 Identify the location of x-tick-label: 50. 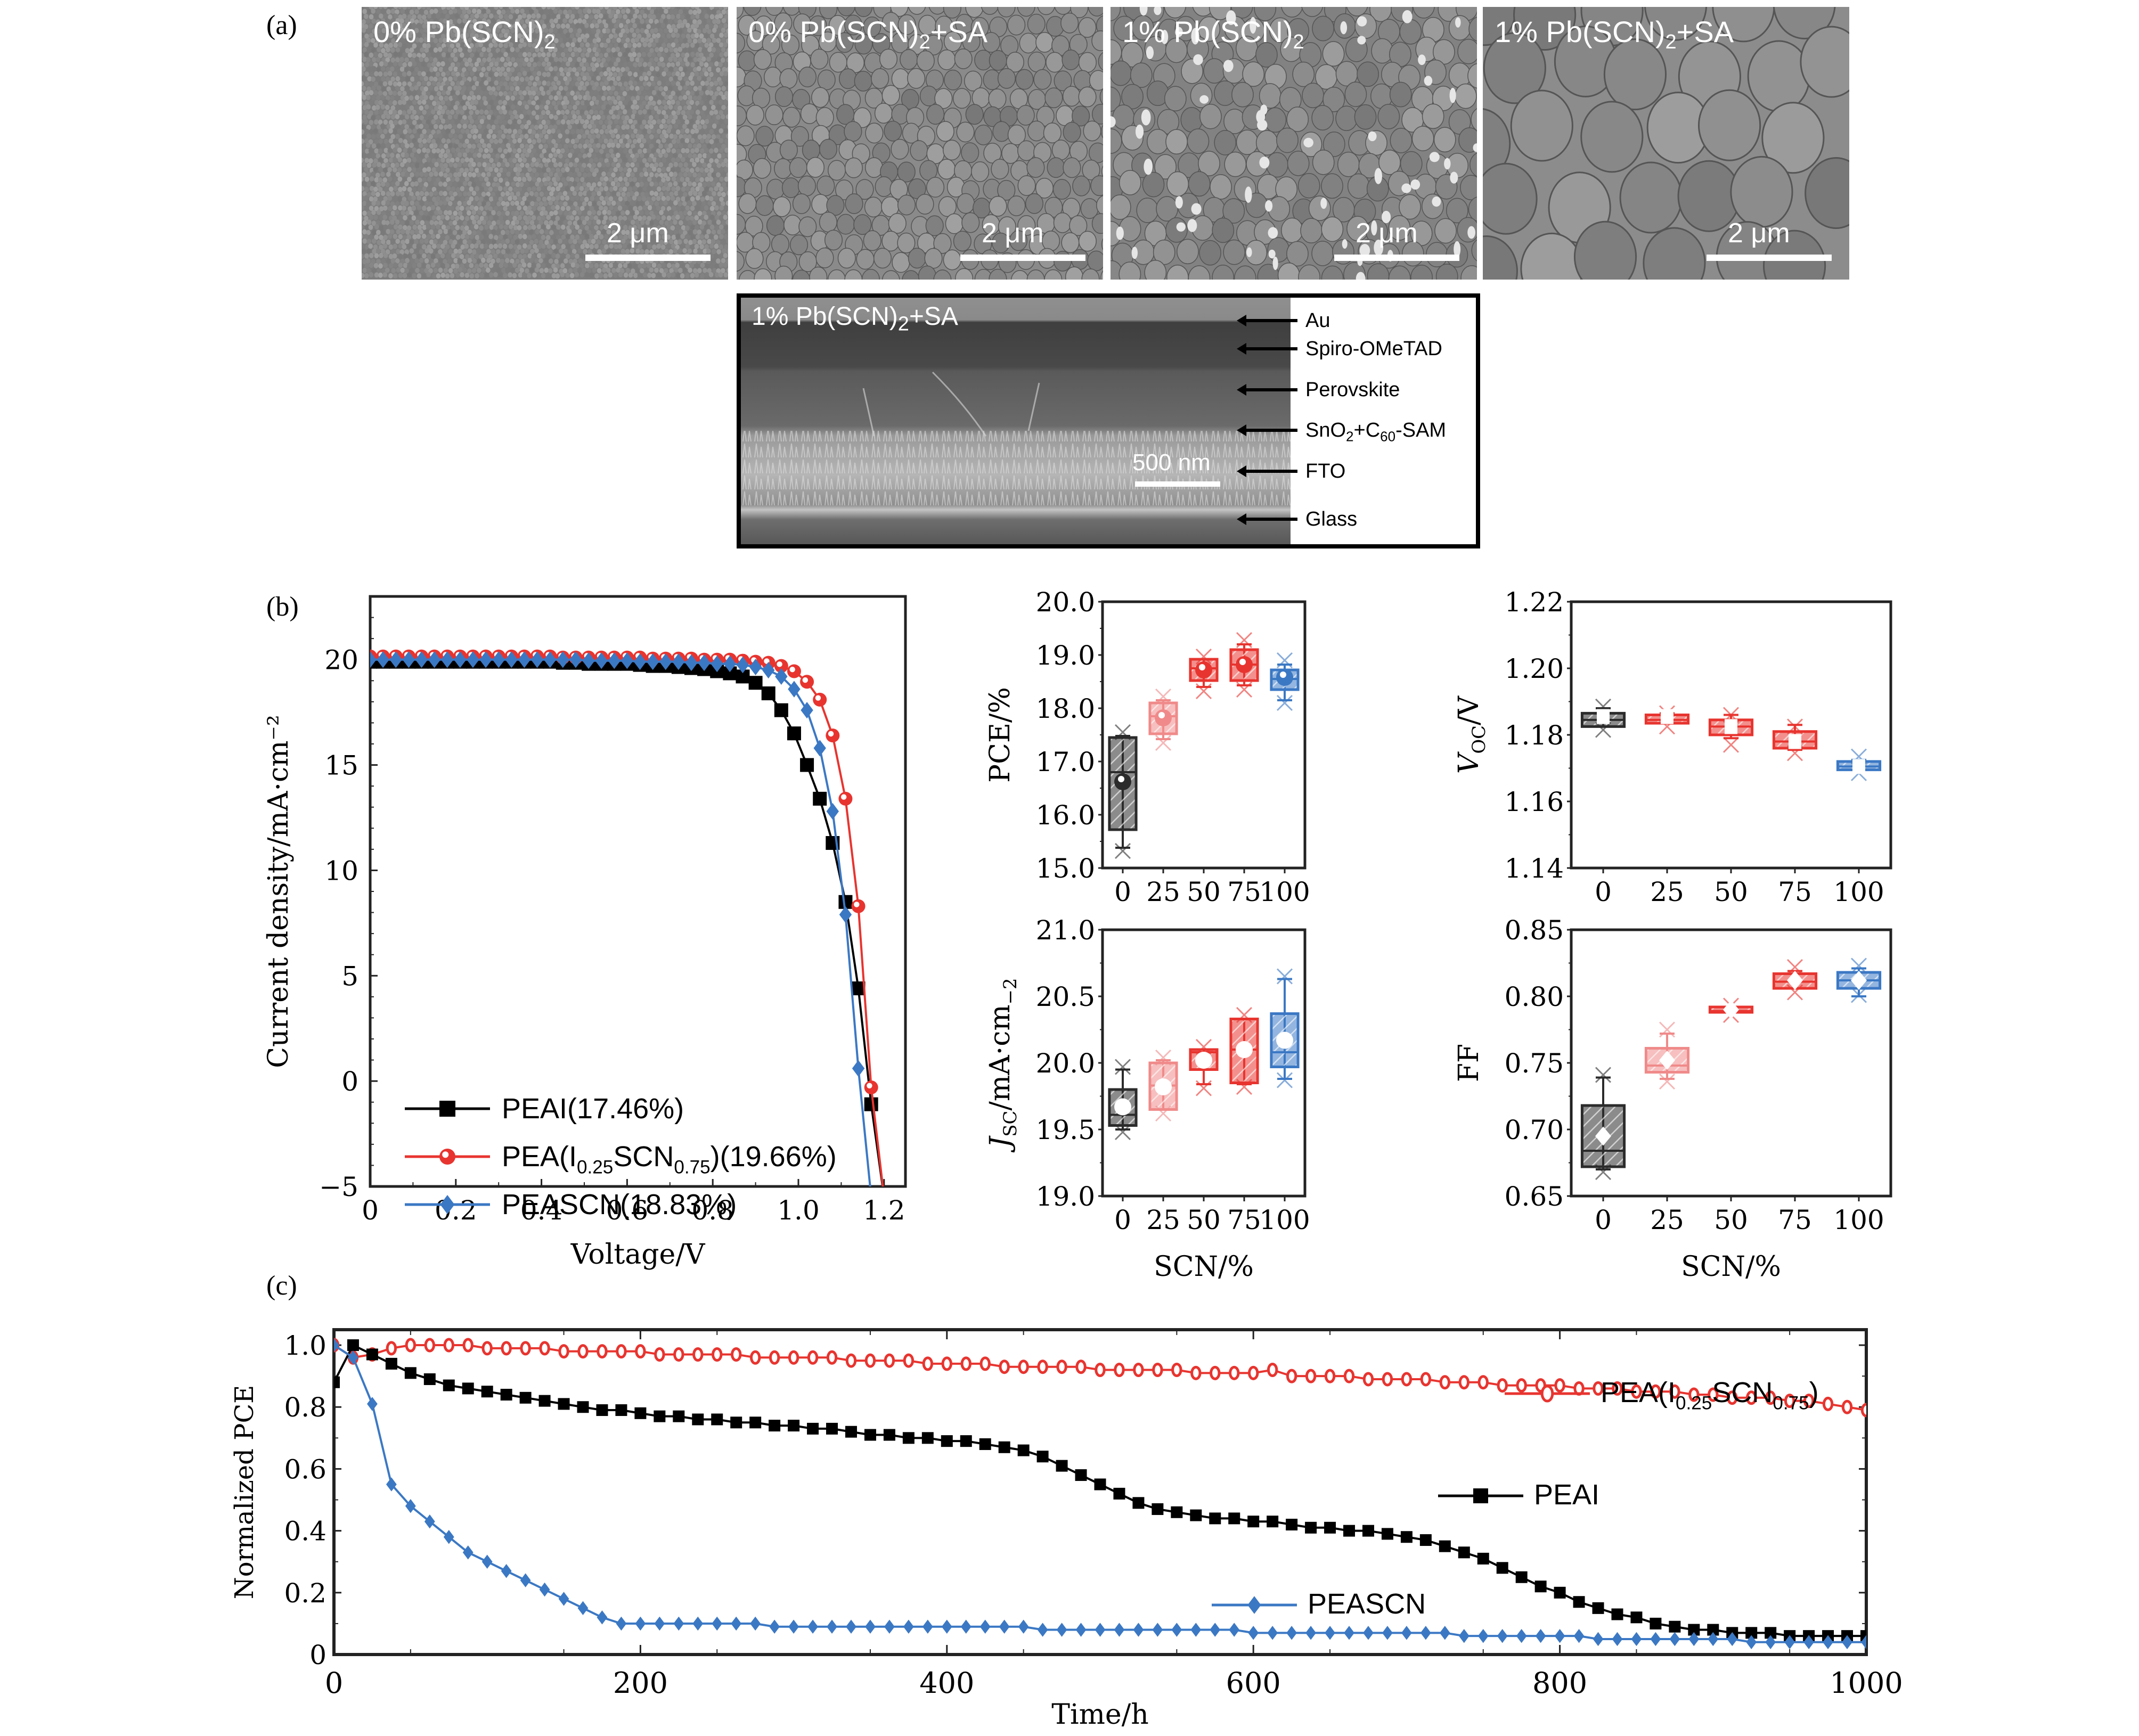
(1204, 1220).